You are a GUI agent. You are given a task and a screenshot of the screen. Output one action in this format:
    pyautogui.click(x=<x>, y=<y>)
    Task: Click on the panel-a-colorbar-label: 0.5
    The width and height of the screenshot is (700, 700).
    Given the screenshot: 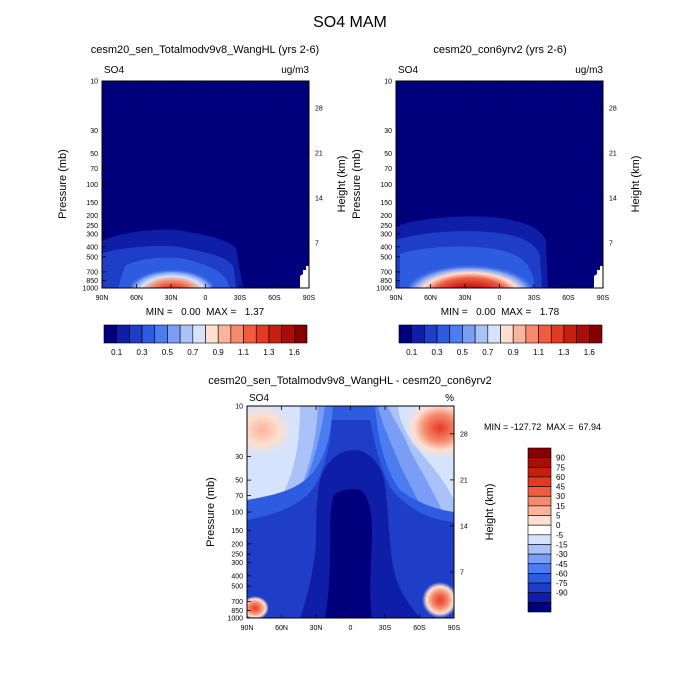 What is the action you would take?
    pyautogui.click(x=168, y=352)
    